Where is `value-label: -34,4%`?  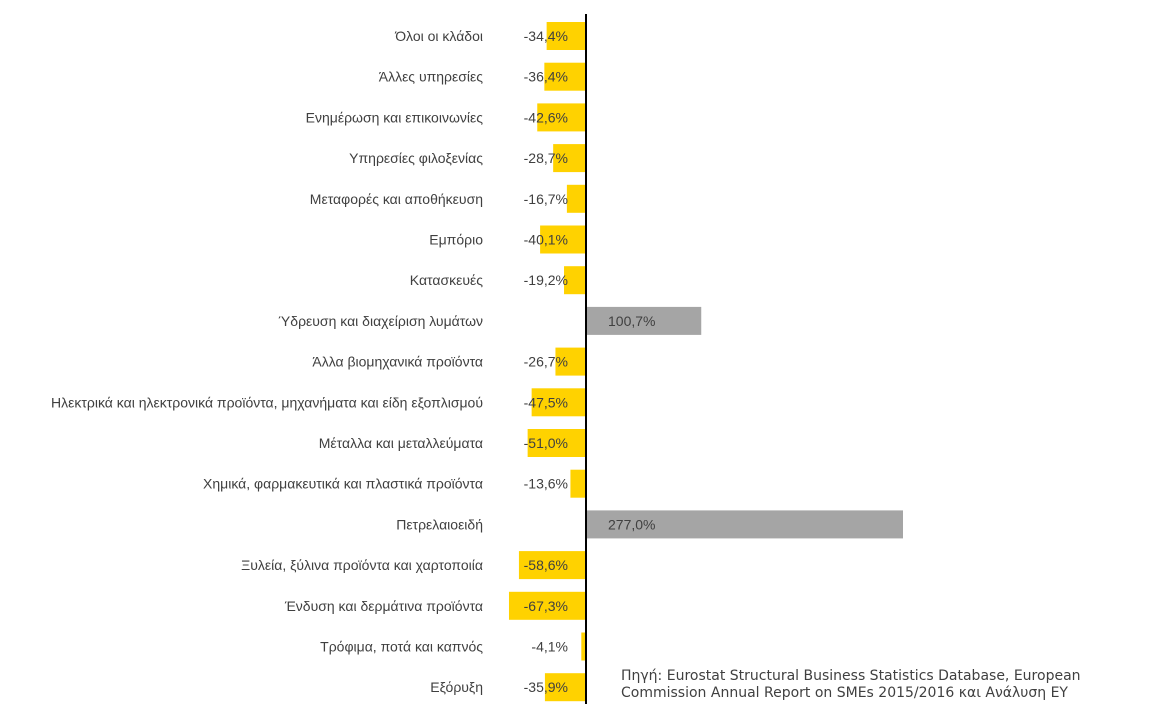
value-label: -34,4% is located at coordinates (546, 36).